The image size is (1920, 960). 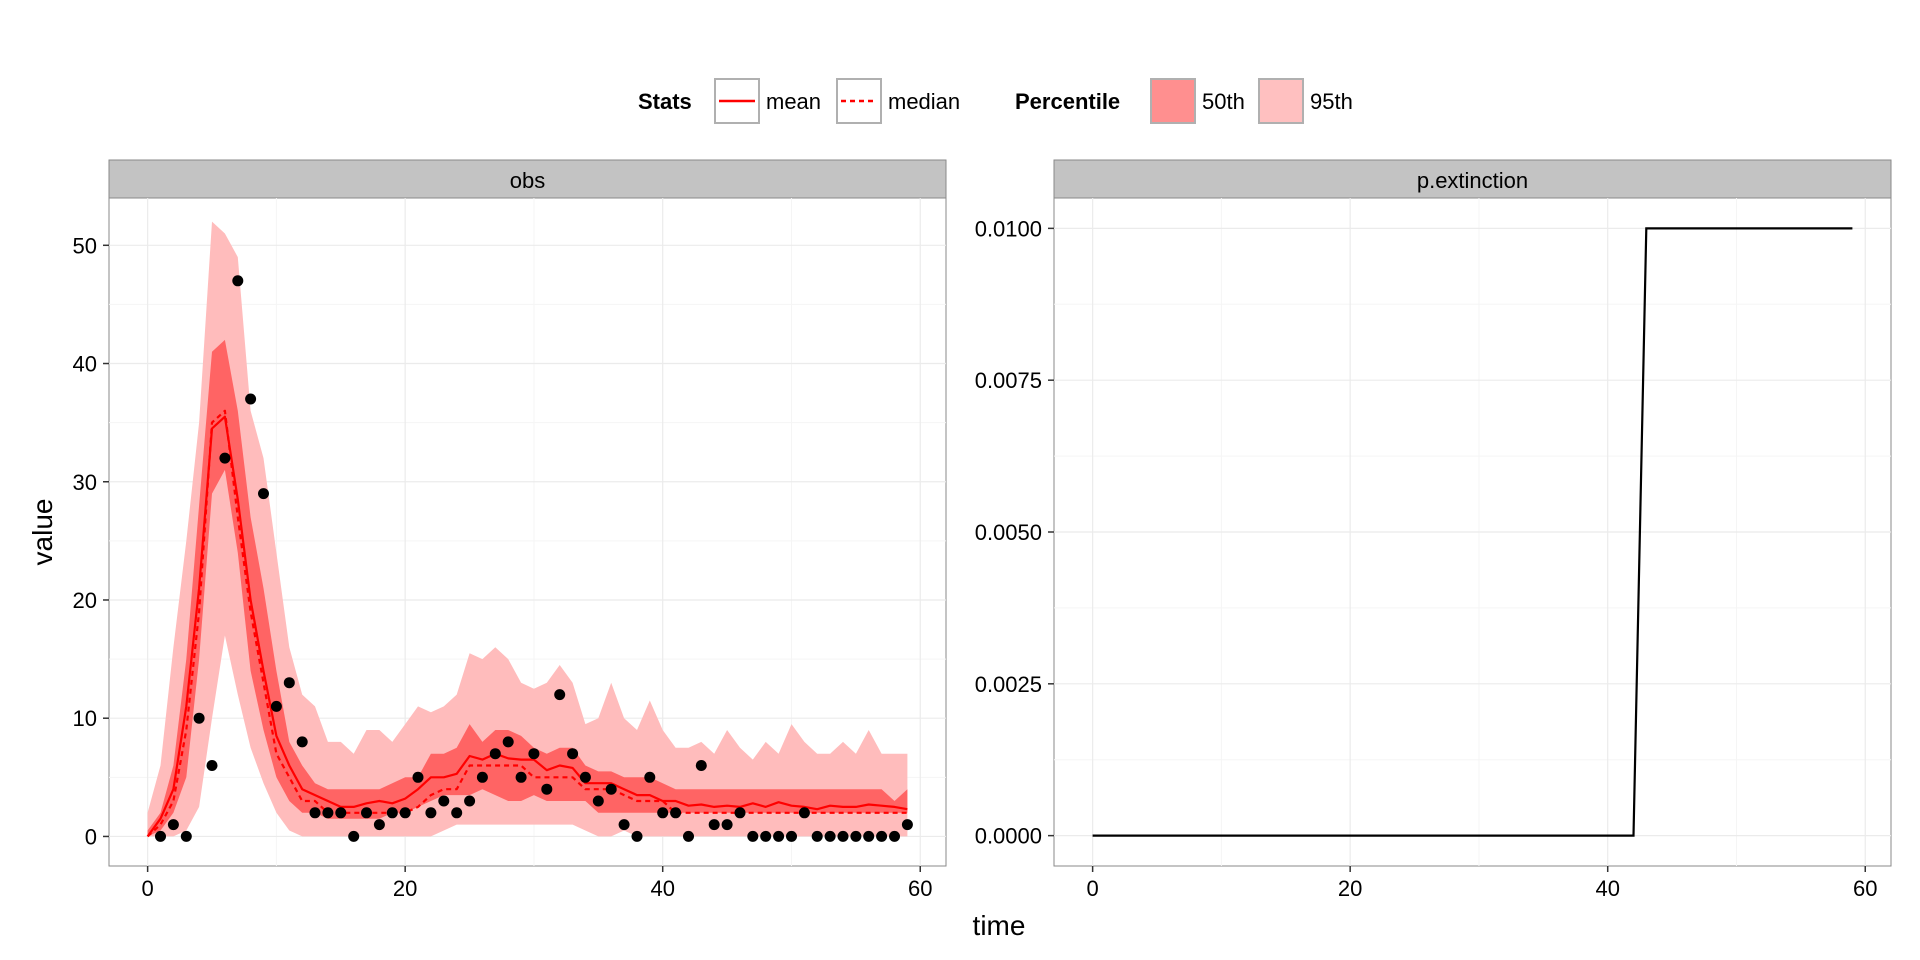 I want to click on x-axis-title: time, so click(x=999, y=925).